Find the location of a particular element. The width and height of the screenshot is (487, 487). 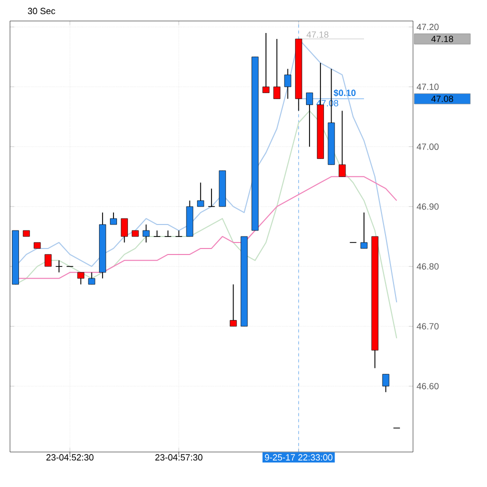

text: 47.18 is located at coordinates (442, 39).